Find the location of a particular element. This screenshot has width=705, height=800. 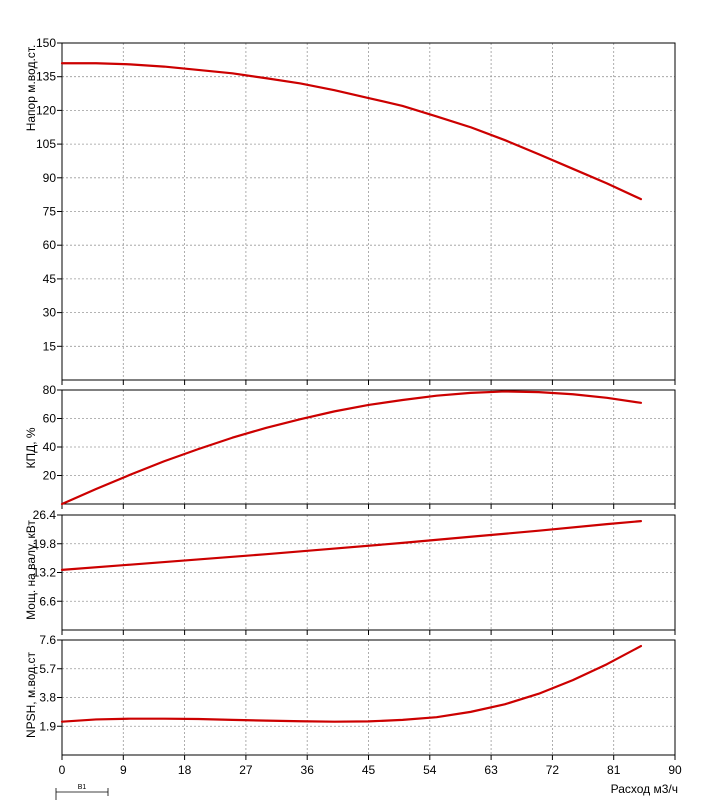

b1-marker: В1 is located at coordinates (82, 792).